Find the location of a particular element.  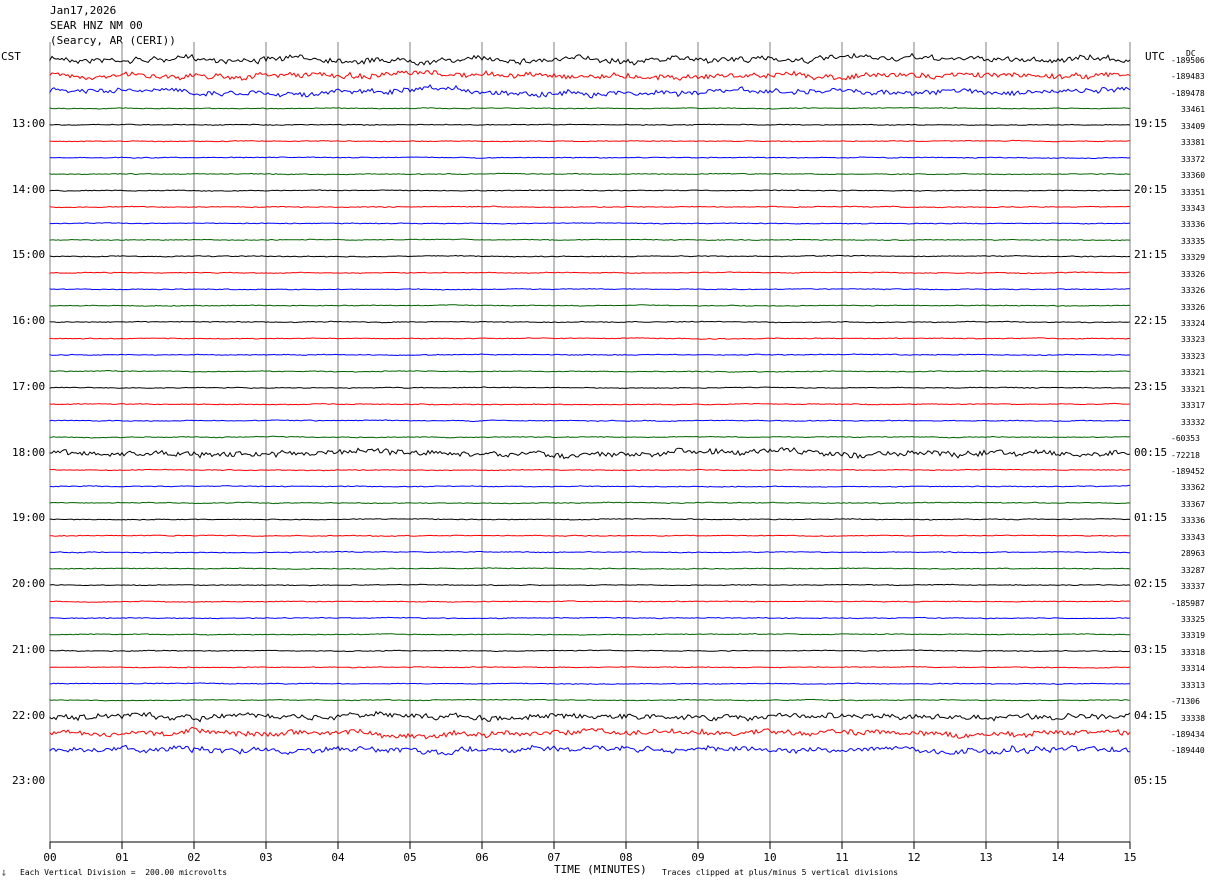

dc-offset-label: -71306 is located at coordinates (1185, 702).